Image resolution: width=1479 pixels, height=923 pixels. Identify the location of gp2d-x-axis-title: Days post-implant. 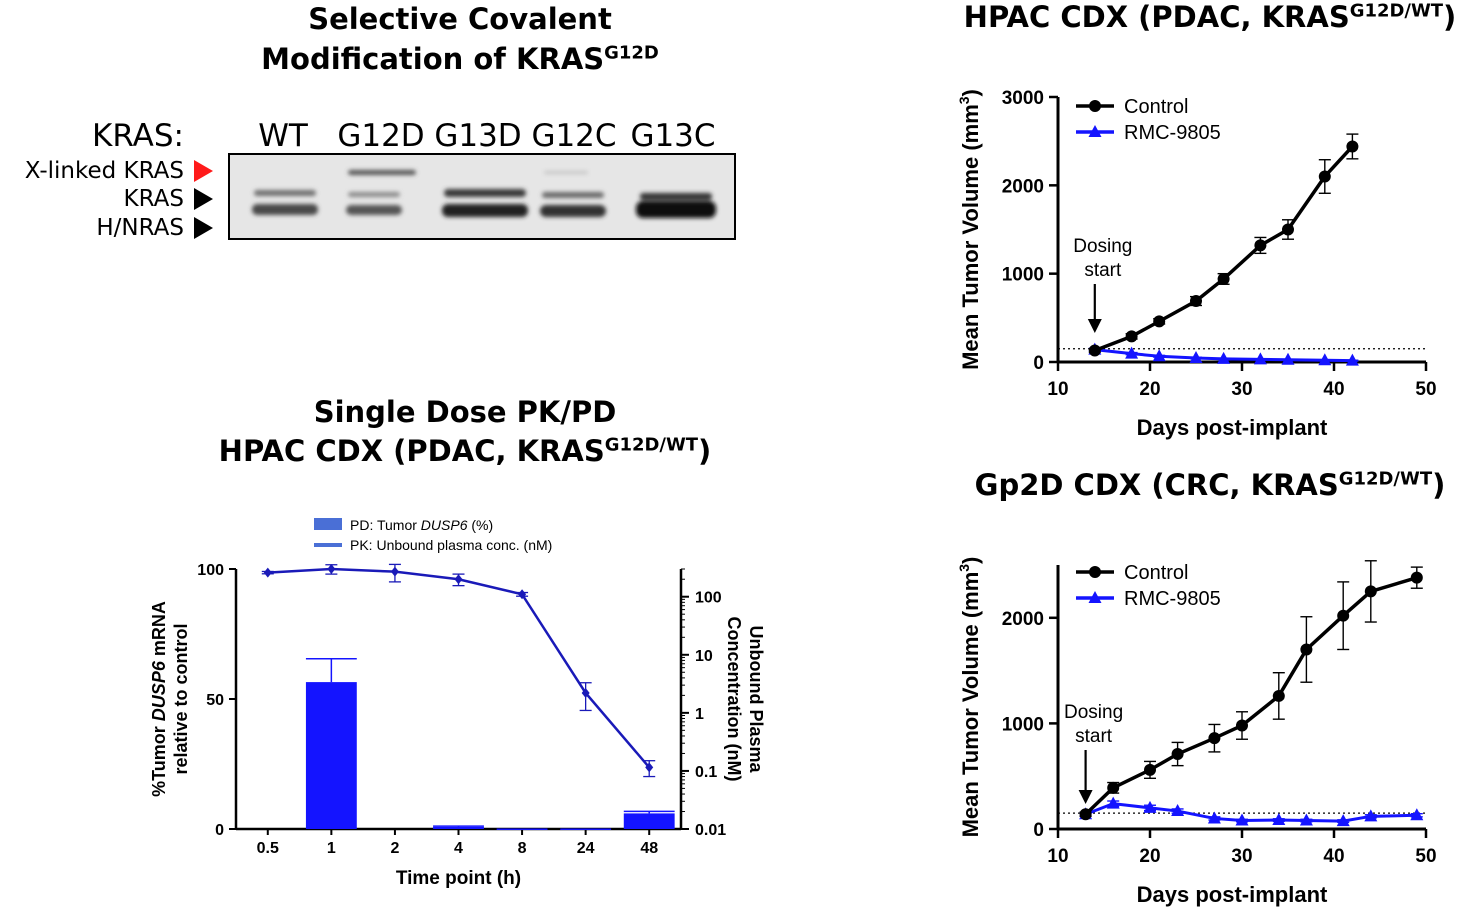
(1232, 894).